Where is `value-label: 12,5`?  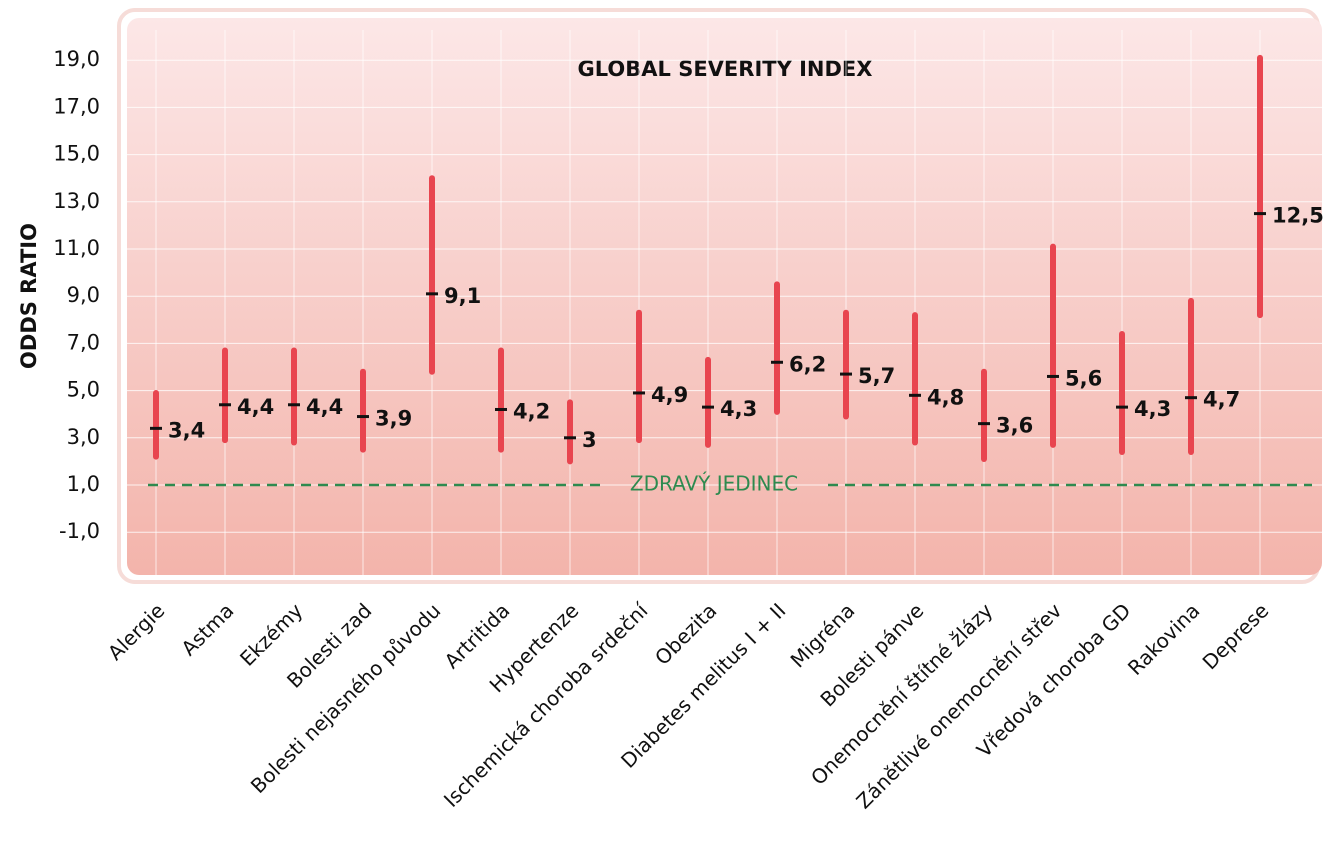 value-label: 12,5 is located at coordinates (1297, 216).